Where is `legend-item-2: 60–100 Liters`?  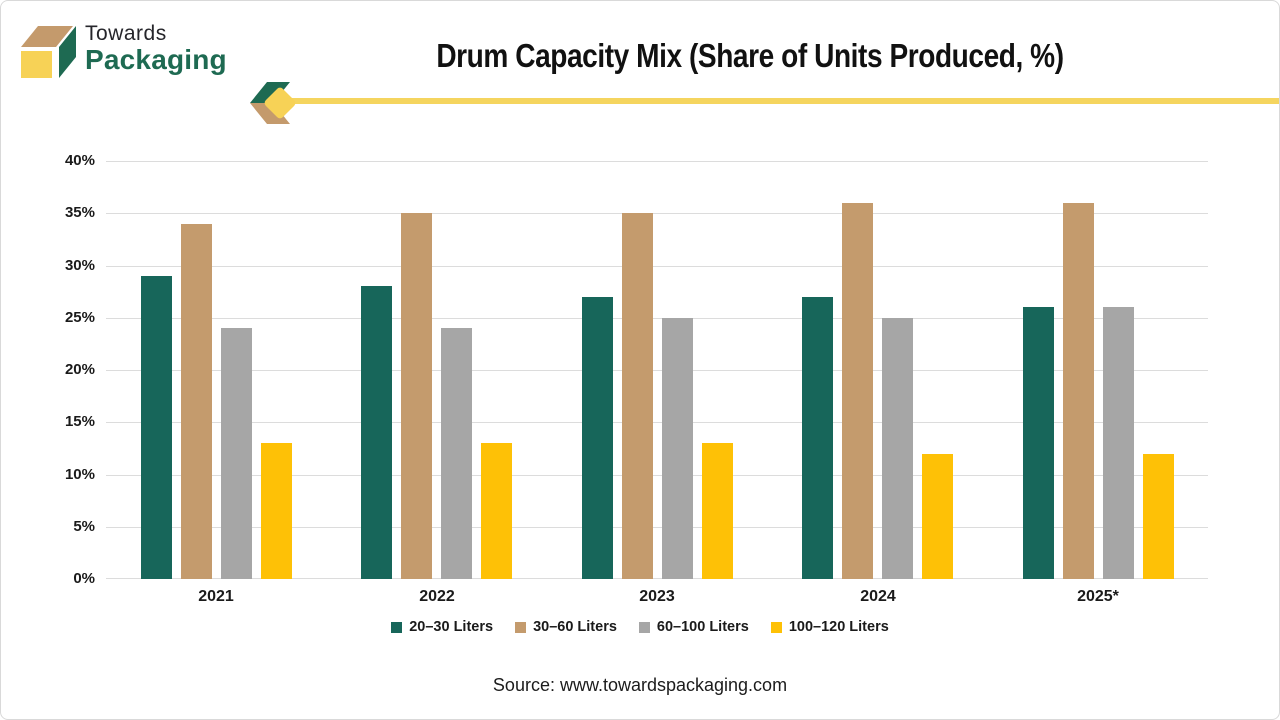 legend-item-2: 60–100 Liters is located at coordinates (693, 627).